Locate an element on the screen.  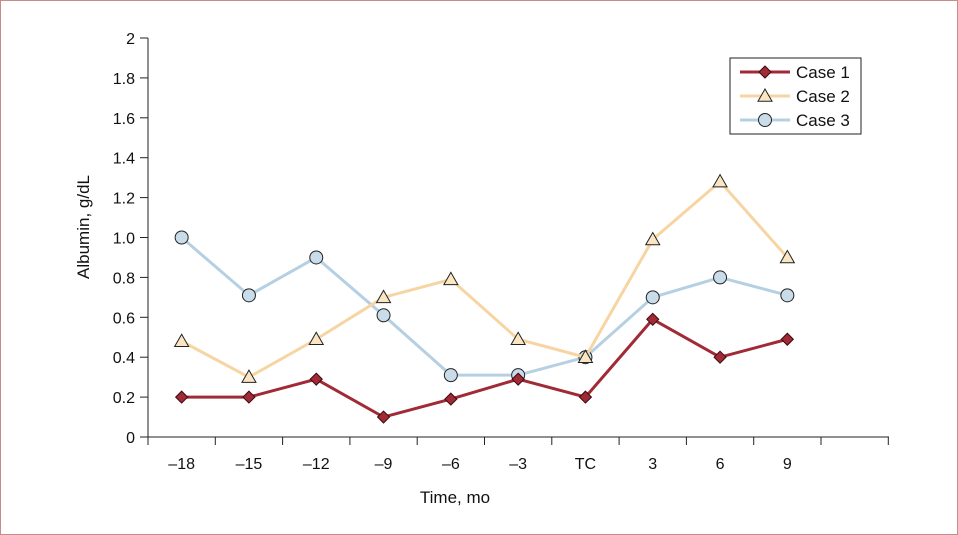
legend-label: Case 3 is located at coordinates (823, 120).